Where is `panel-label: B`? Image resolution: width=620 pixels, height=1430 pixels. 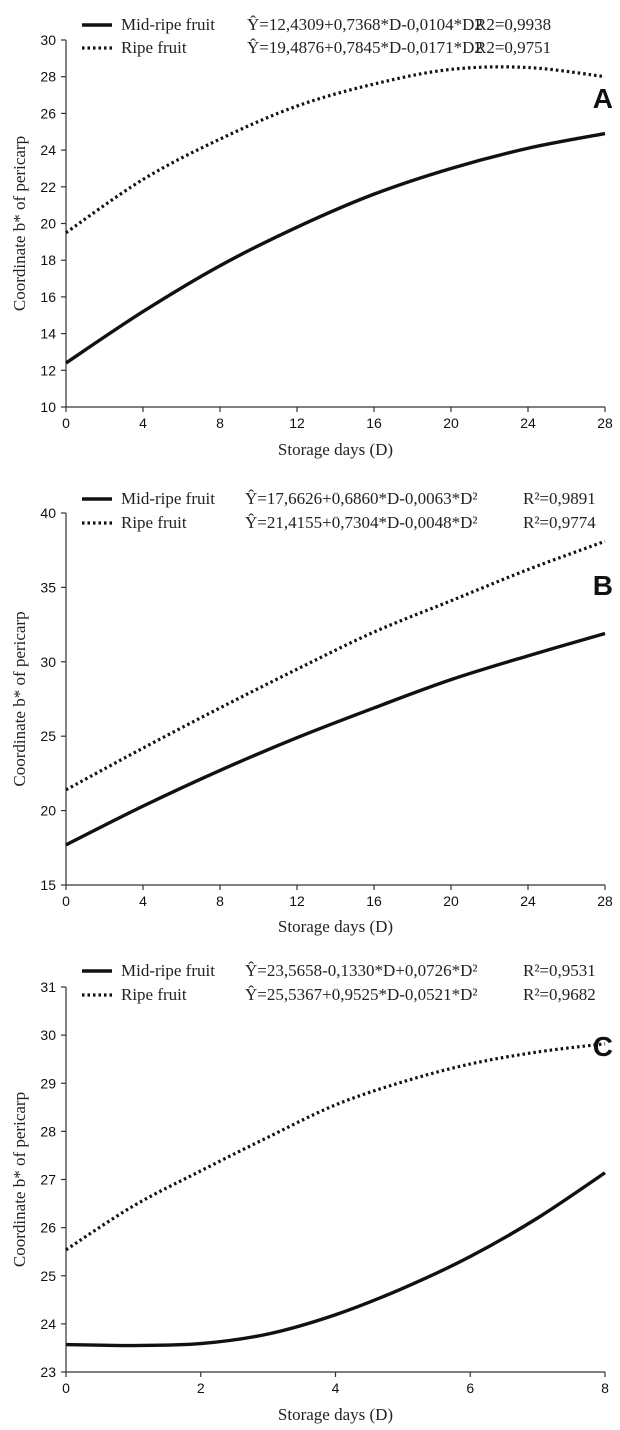
panel-label: B is located at coordinates (603, 585).